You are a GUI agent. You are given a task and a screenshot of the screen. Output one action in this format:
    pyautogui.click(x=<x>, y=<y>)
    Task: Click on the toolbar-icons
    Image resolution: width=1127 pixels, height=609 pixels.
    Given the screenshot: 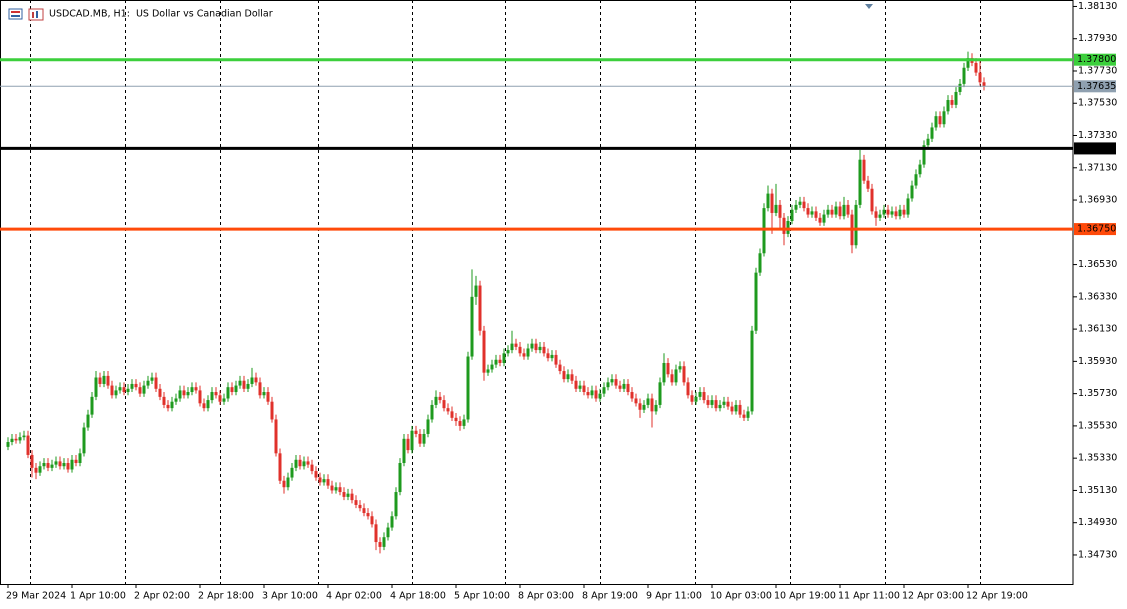 What is the action you would take?
    pyautogui.click(x=26, y=14)
    